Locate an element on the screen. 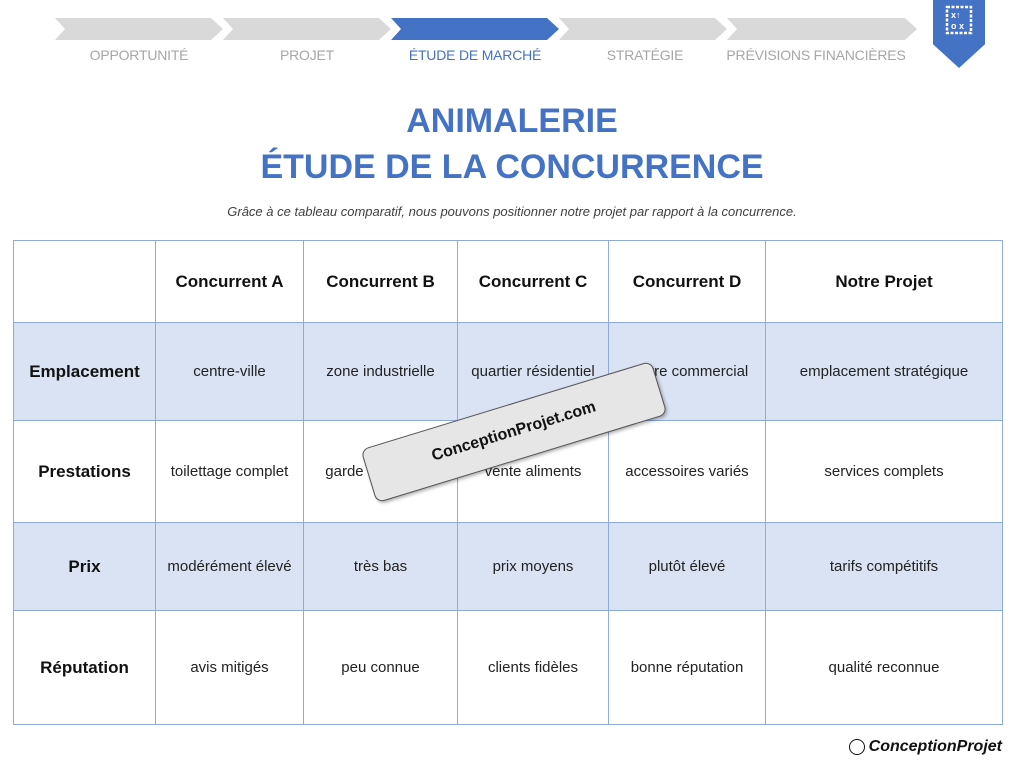  table-cell: quartier résidentiel is located at coordinates (533, 371).